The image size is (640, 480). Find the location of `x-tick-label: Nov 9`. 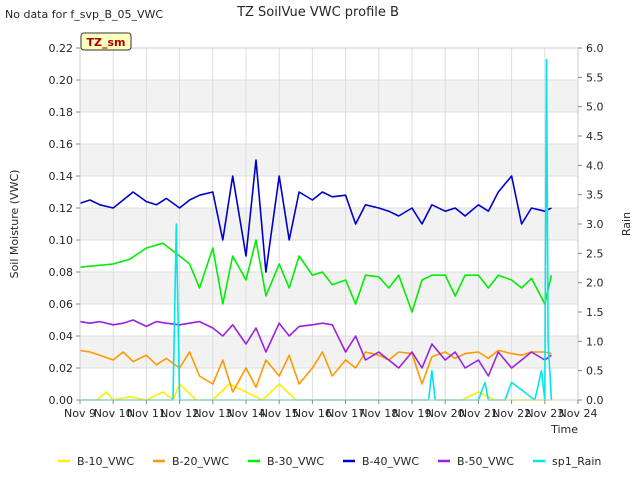

x-tick-label: Nov 9 is located at coordinates (80, 413).